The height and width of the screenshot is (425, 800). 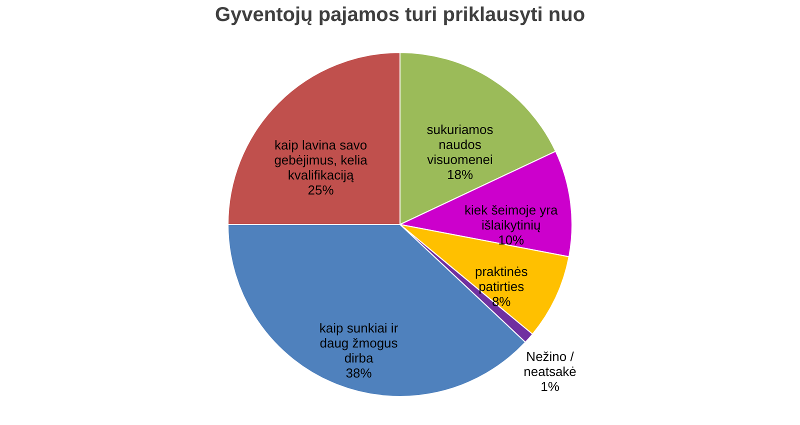 What do you see at coordinates (550, 363) in the screenshot?
I see `slice-label: Nežino / neatsakė` at bounding box center [550, 363].